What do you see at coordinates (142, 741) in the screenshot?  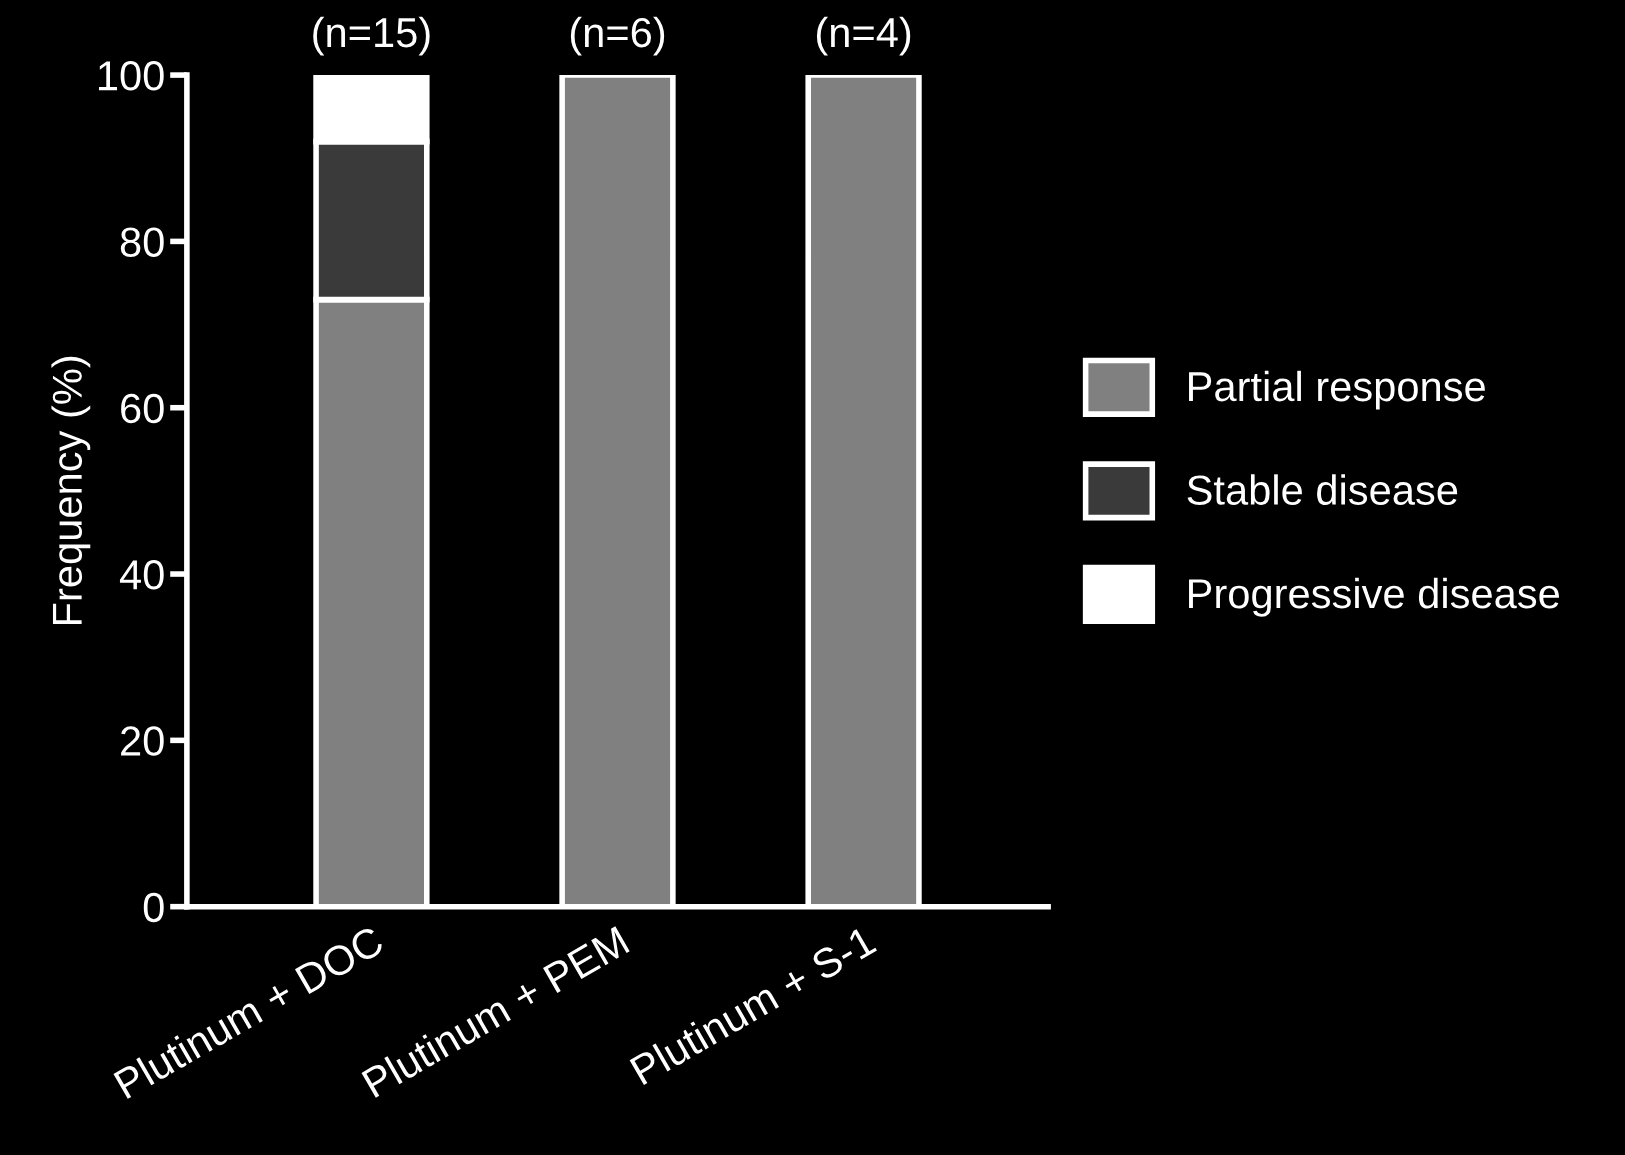 I see `y-tick-label: 20` at bounding box center [142, 741].